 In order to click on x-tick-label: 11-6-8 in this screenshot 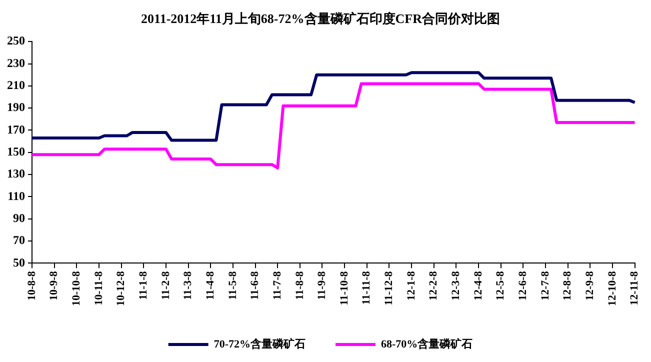, I will do `click(255, 285)`.